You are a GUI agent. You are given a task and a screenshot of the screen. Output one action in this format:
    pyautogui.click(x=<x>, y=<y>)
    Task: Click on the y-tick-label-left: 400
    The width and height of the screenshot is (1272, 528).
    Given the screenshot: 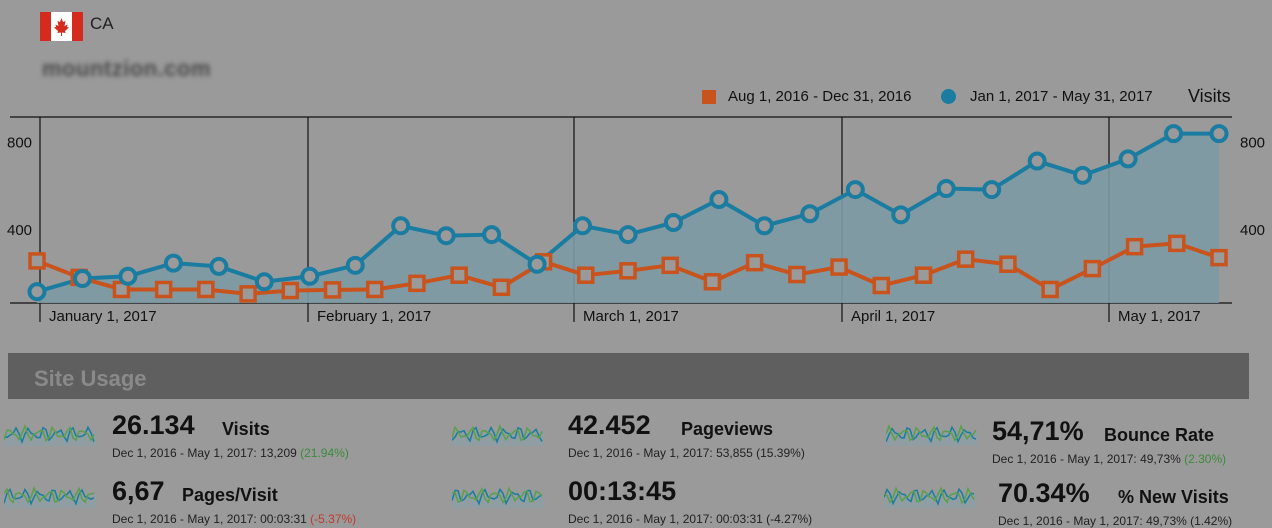 What is the action you would take?
    pyautogui.click(x=19, y=230)
    